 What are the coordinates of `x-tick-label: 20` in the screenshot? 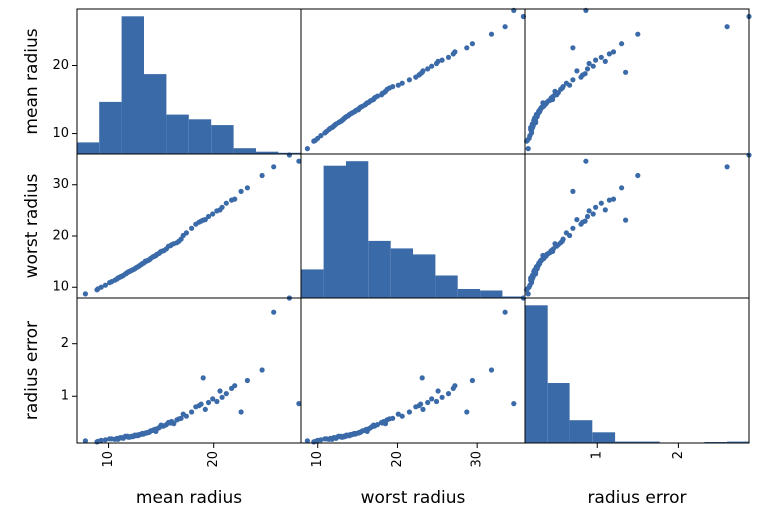 It's located at (213, 459).